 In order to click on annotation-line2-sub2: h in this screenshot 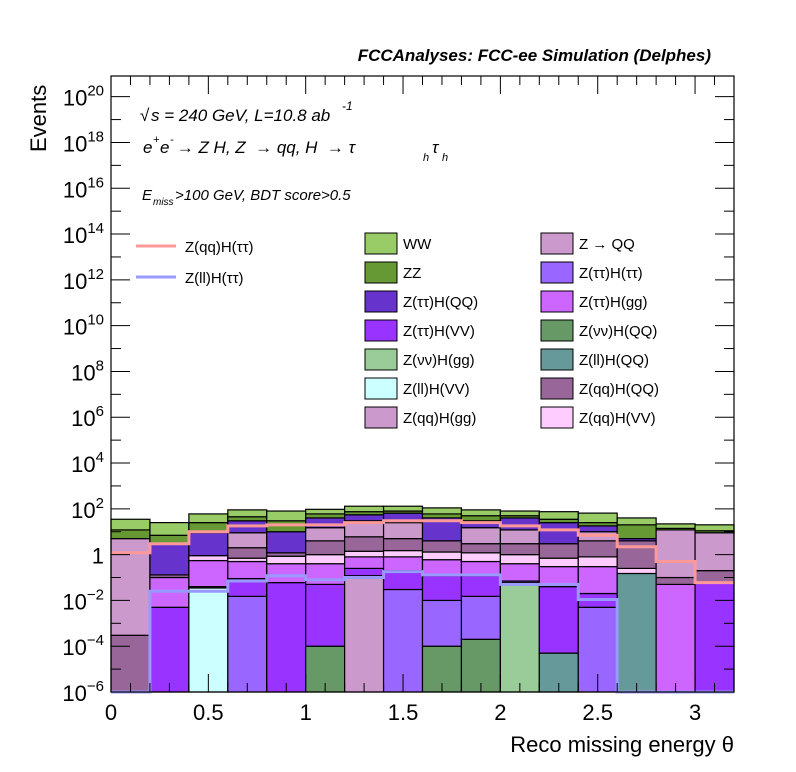, I will do `click(445, 158)`.